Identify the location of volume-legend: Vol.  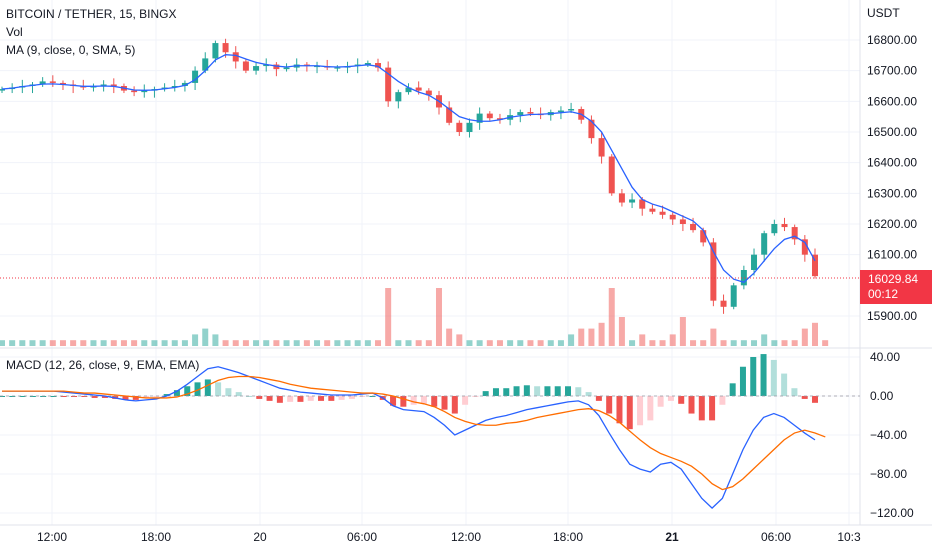
(14, 32).